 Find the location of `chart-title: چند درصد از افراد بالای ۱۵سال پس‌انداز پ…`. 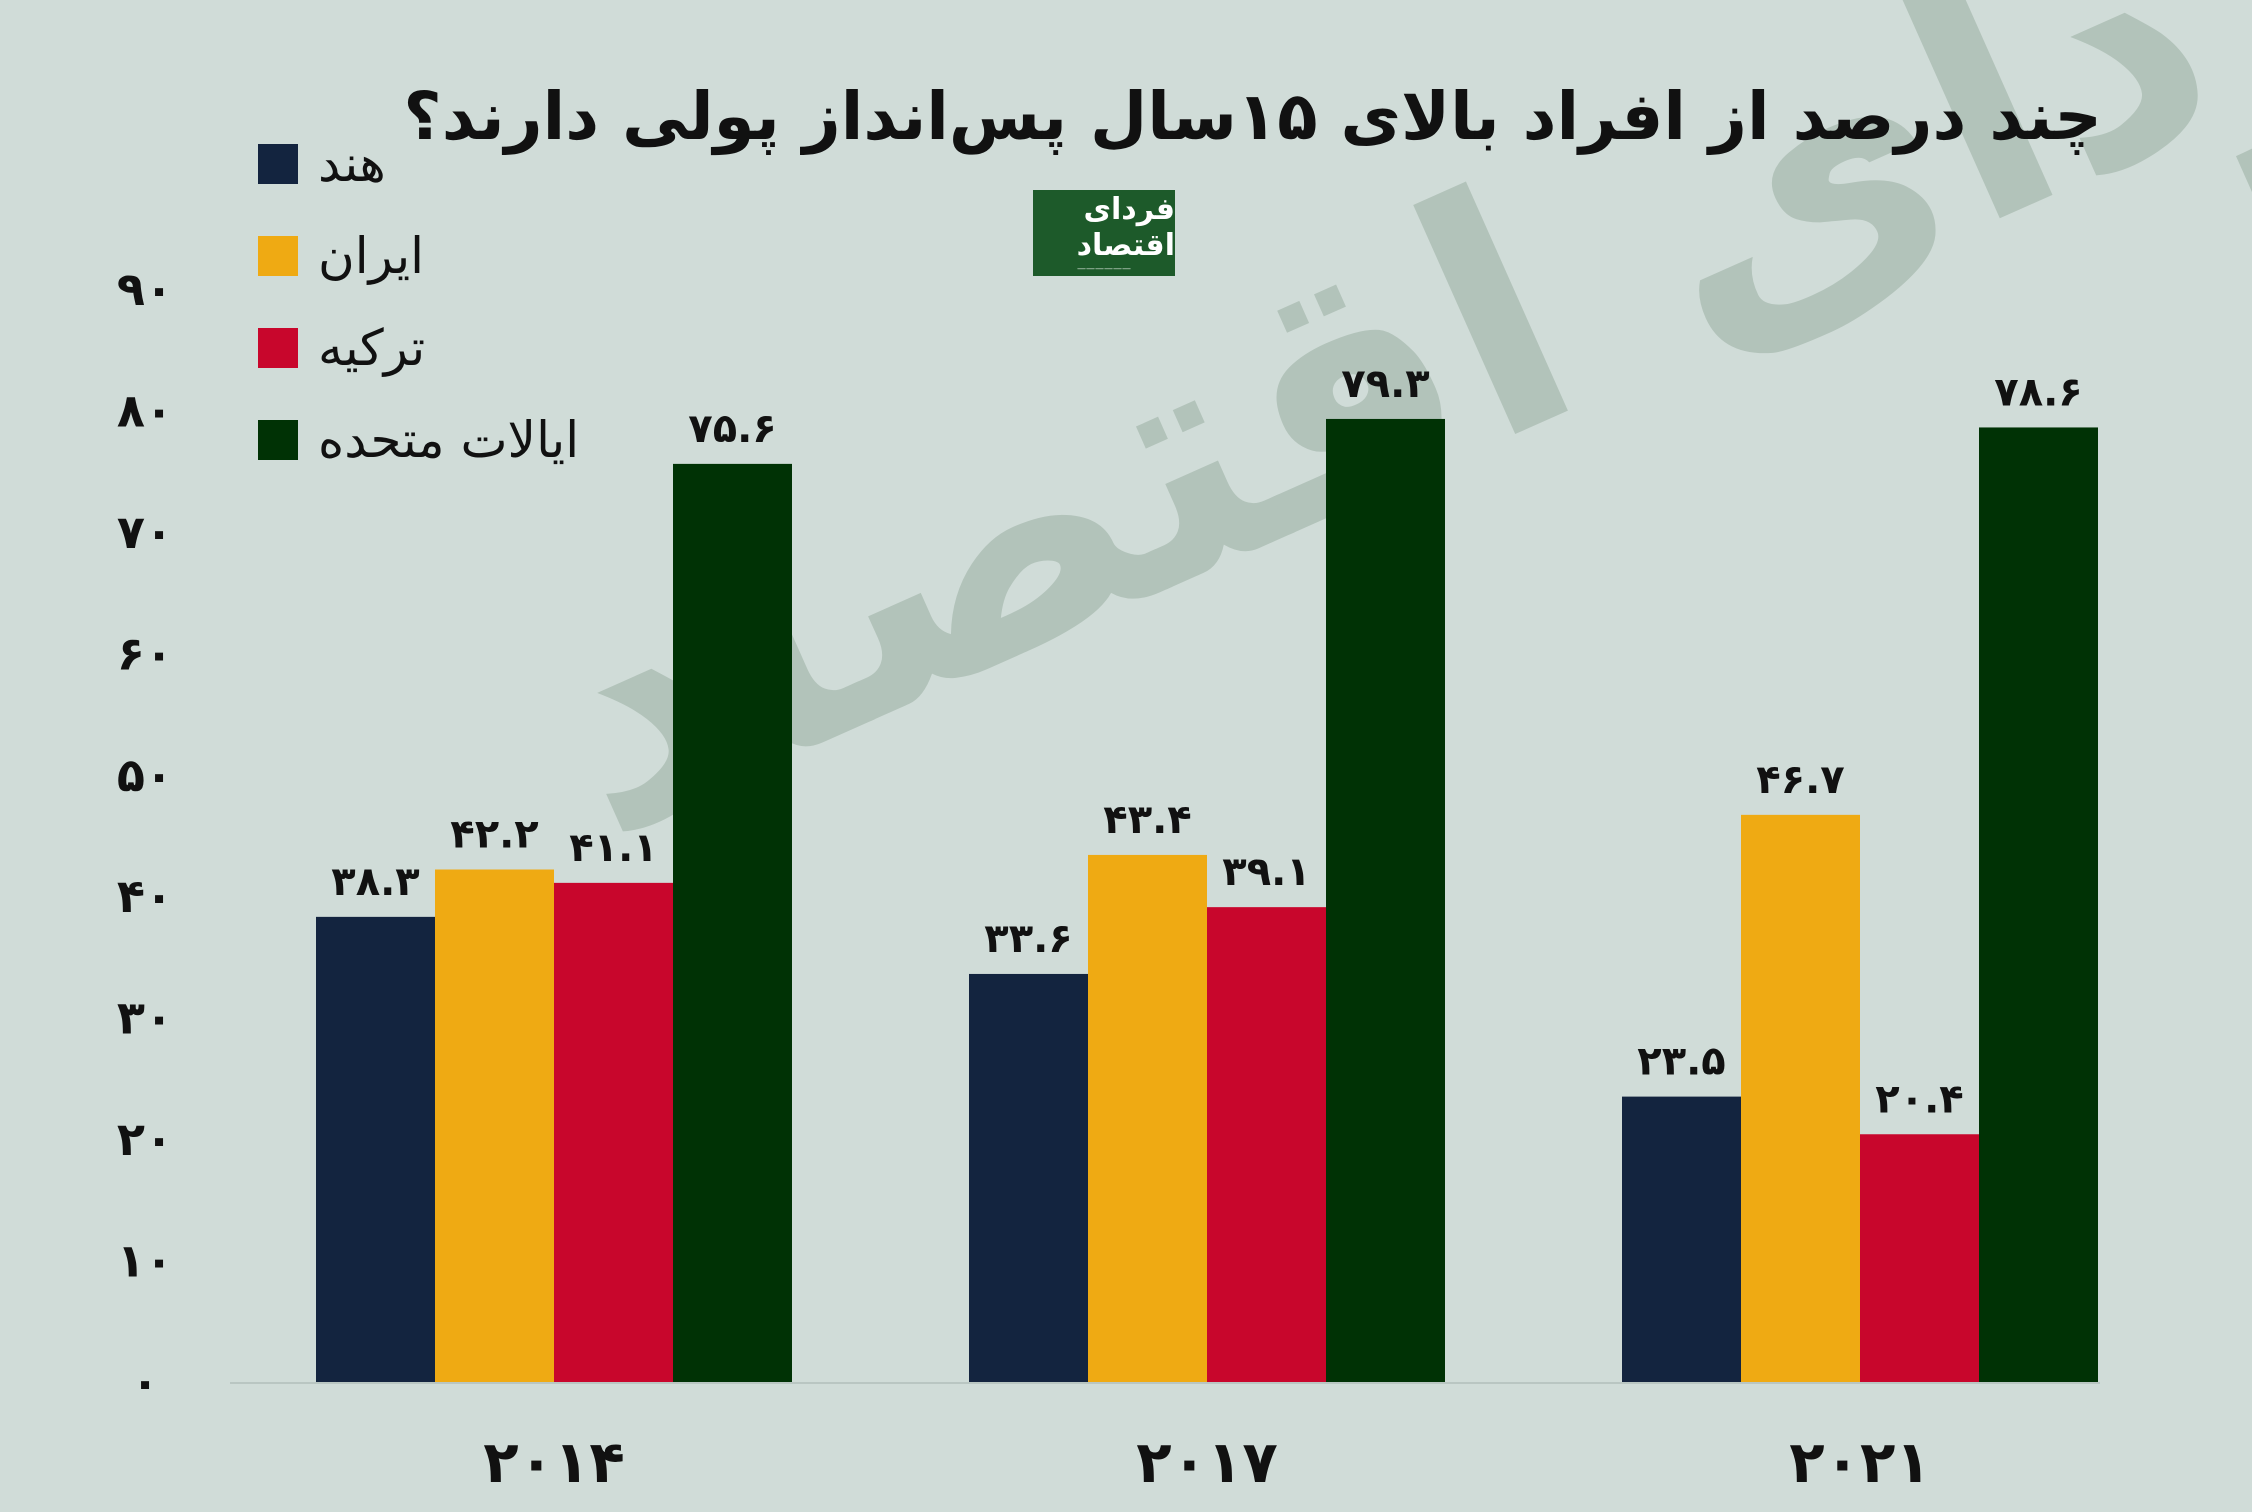

chart-title: چند درصد از افراد بالای ۱۵سال پس‌انداز پ… is located at coordinates (1252, 116).